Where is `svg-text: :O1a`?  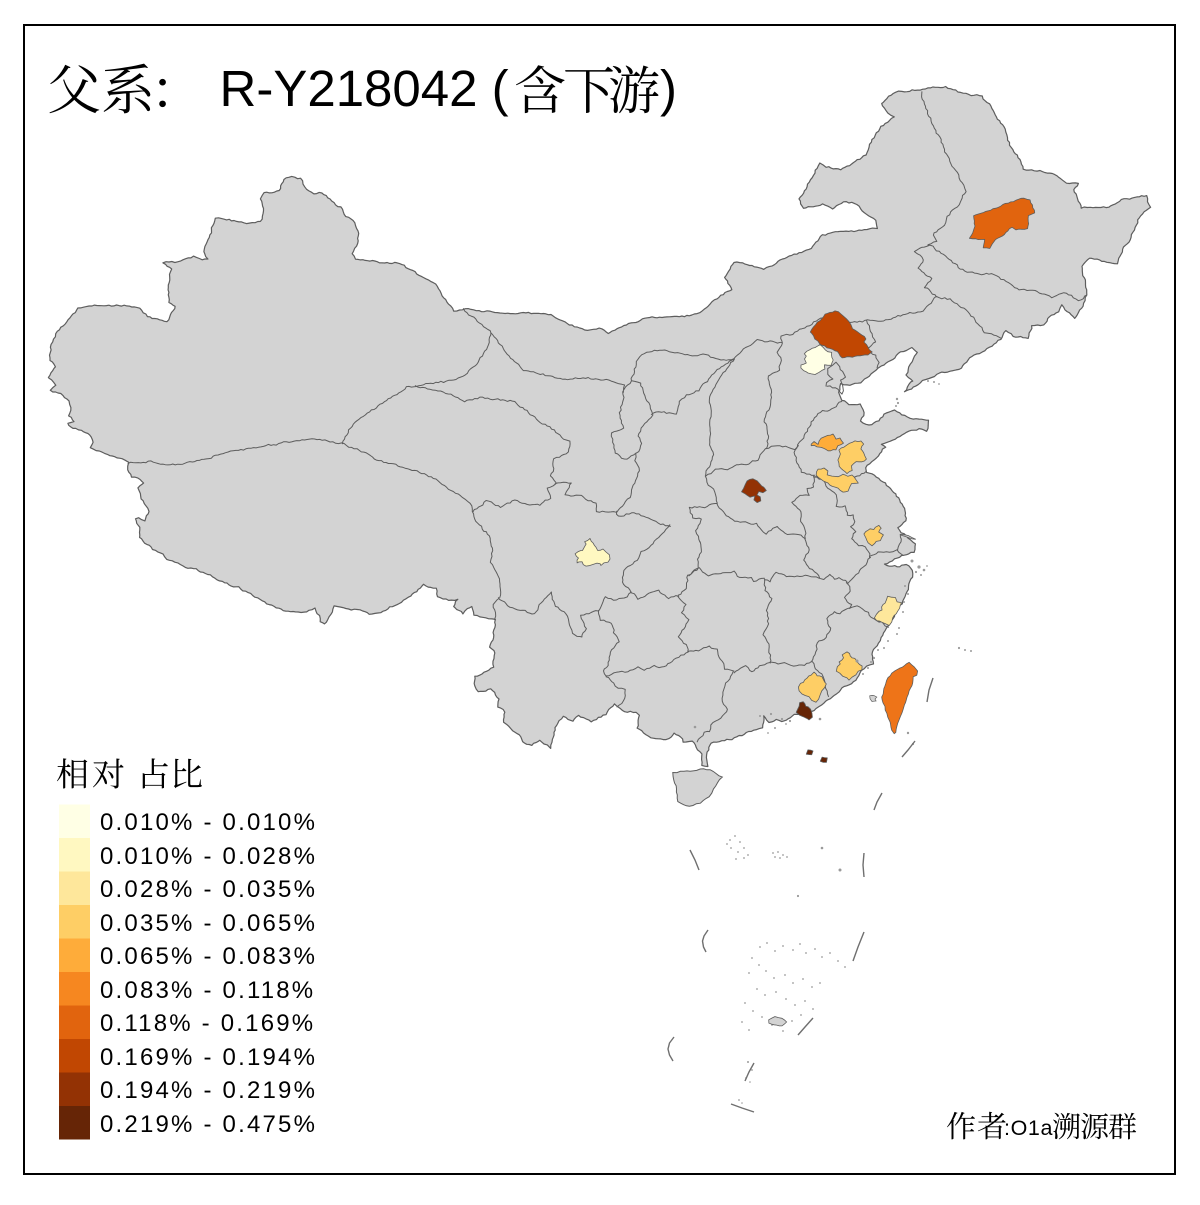
svg-text: :O1a is located at coordinates (1028, 1128).